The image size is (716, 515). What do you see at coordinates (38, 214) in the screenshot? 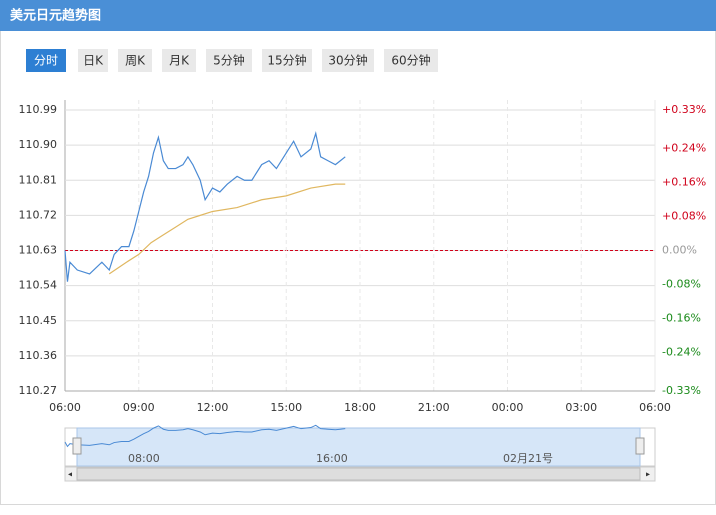
I see `y-tick-label: 110.72` at bounding box center [38, 214].